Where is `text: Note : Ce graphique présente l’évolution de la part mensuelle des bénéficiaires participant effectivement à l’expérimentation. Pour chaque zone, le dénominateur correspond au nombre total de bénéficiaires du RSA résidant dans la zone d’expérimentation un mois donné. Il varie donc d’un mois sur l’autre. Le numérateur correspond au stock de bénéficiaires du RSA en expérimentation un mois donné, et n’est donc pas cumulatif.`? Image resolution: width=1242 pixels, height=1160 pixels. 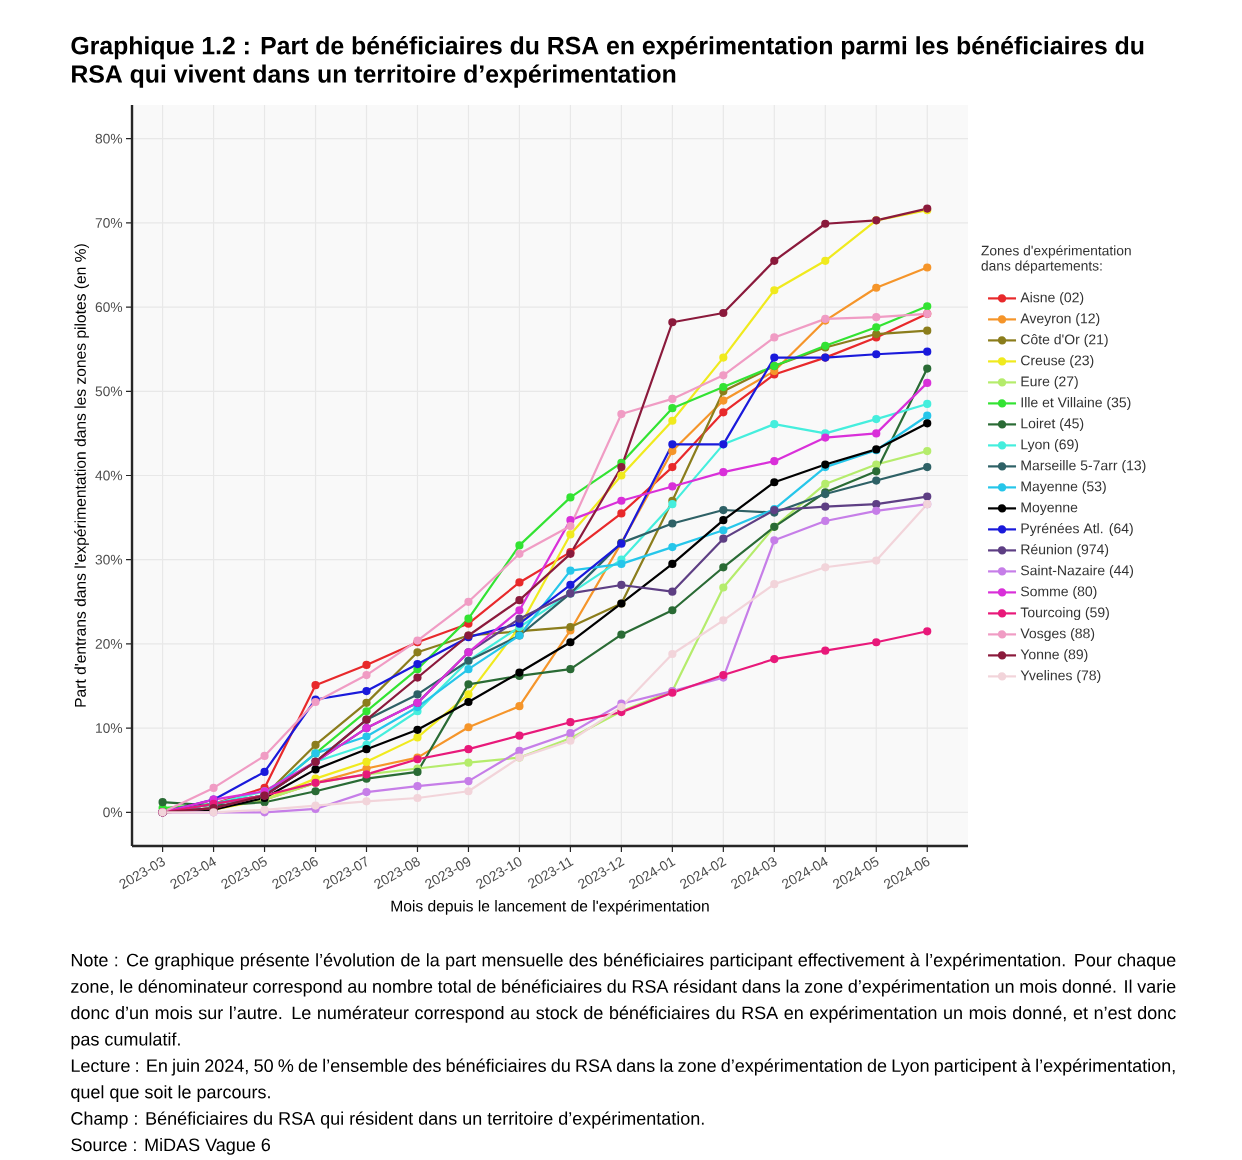 text: Note : Ce graphique présente l’évolution de la part mensuelle des bénéficiaires participant effectivement à l’expérimentation. Pour chaque zone, le dénominateur correspond au nombre total de bénéficiaires du RSA résidant dans la zone d’expérimentation un mois donné. Il varie donc d’un mois sur l’autre. Le numérateur correspond au stock de bénéficiaires du RSA en expérimentation un mois donné, et n’est donc pas cumulatif. is located at coordinates (623, 1001).